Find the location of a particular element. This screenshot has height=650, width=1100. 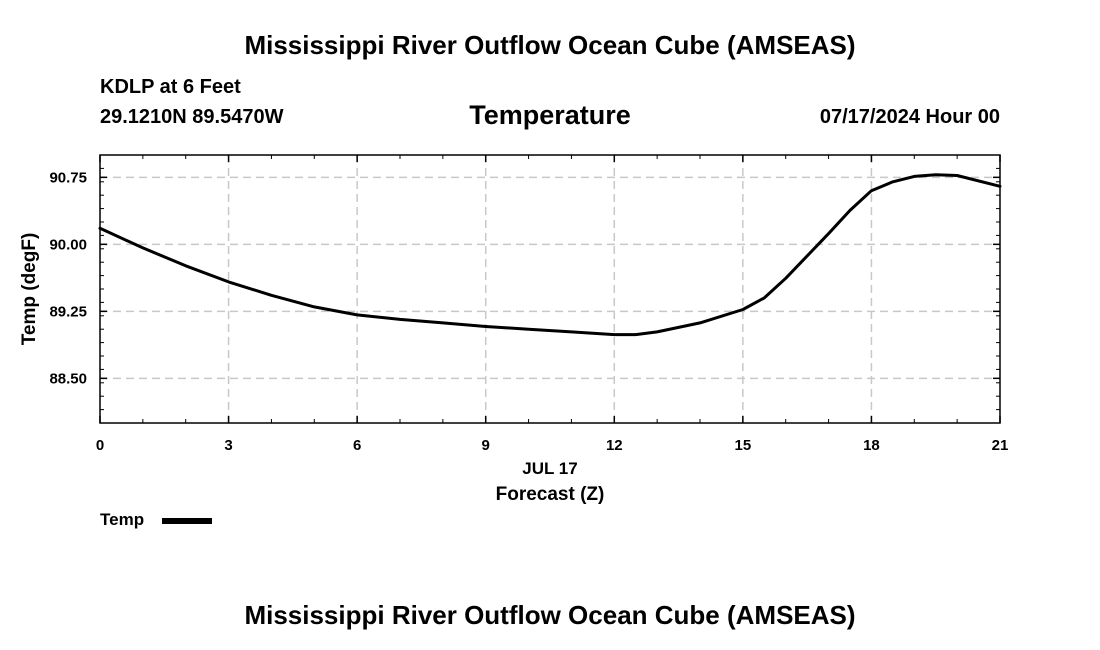

x-tick-label: 6 is located at coordinates (357, 445).